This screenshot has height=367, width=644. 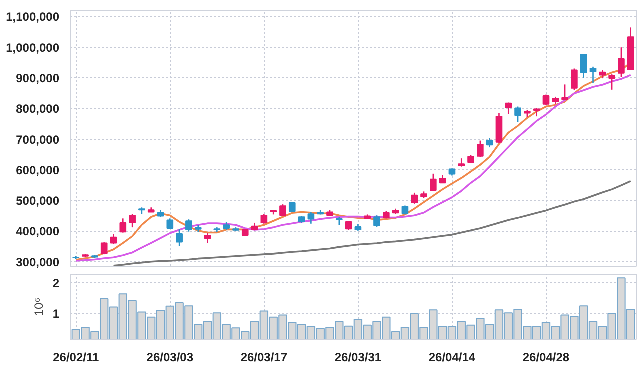 What do you see at coordinates (264, 357) in the screenshot?
I see `x-tick-label: 26/03/17` at bounding box center [264, 357].